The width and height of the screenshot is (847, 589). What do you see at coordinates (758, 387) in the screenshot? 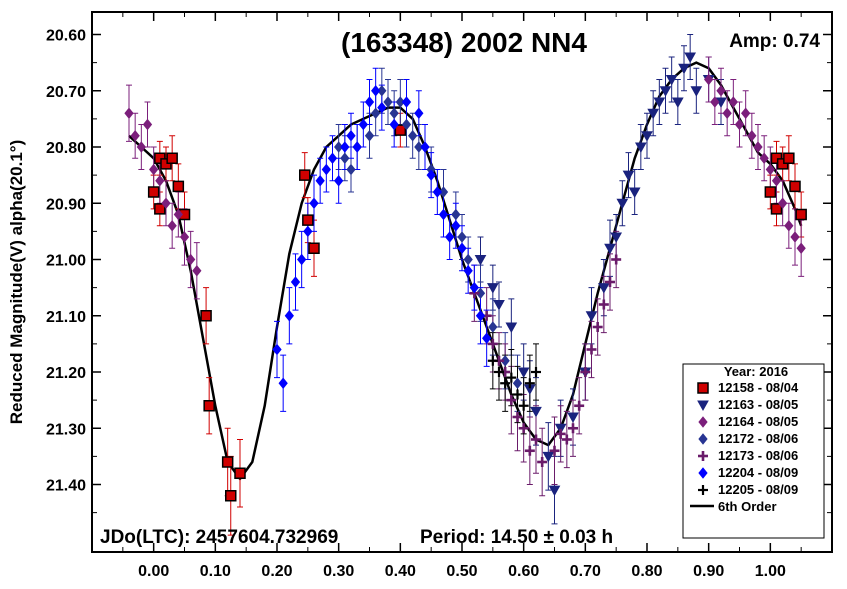
I see `legend-label: 12158 - 08/04` at bounding box center [758, 387].